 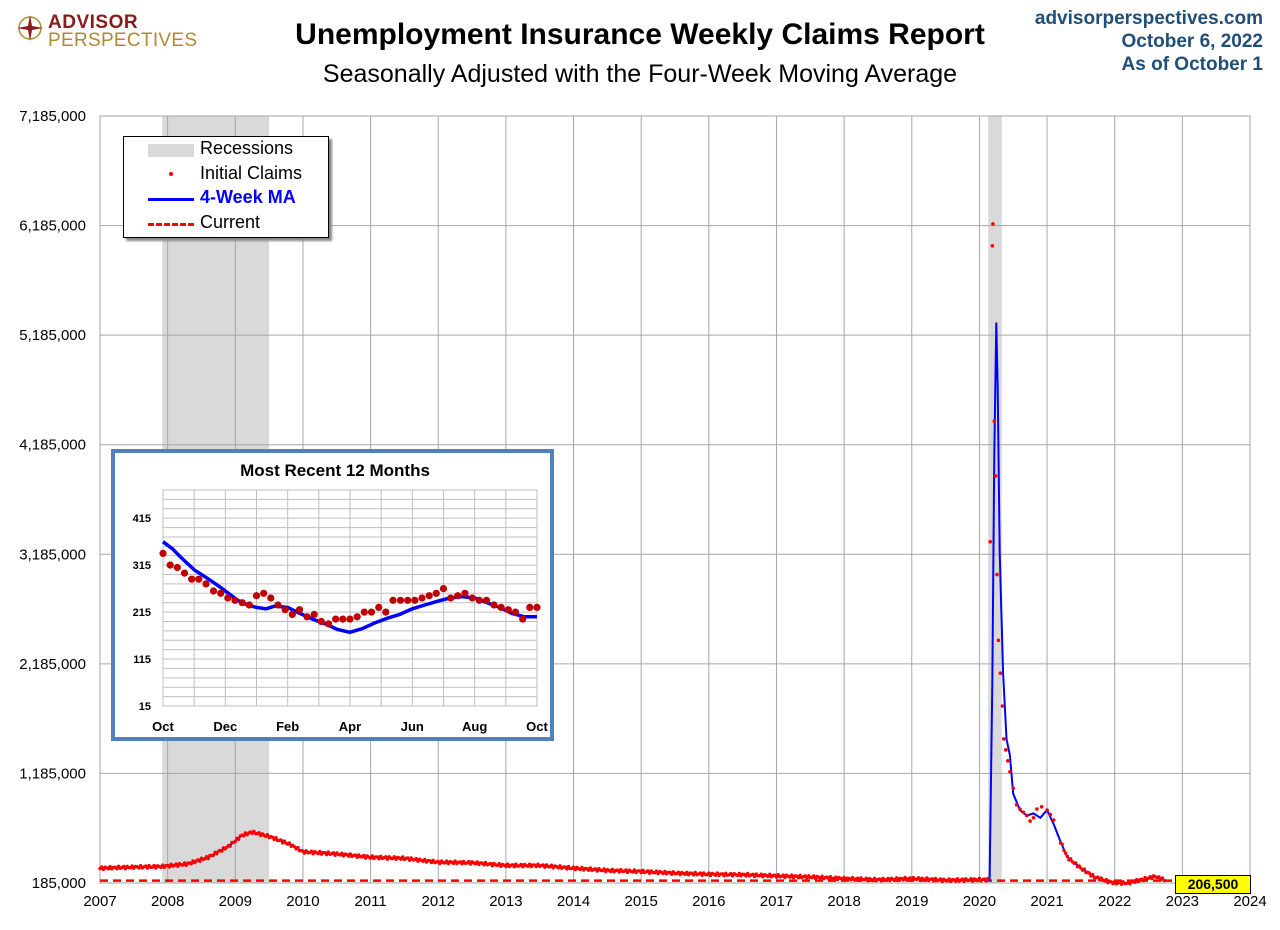 I want to click on current-value-label: 206,500, so click(x=1213, y=884).